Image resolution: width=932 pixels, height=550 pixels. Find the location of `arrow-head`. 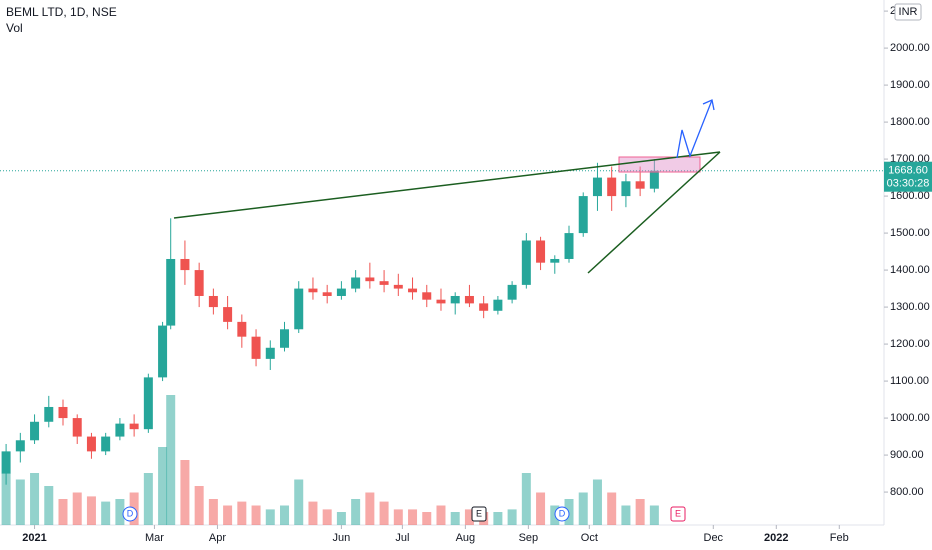

arrow-head is located at coordinates (708, 105).